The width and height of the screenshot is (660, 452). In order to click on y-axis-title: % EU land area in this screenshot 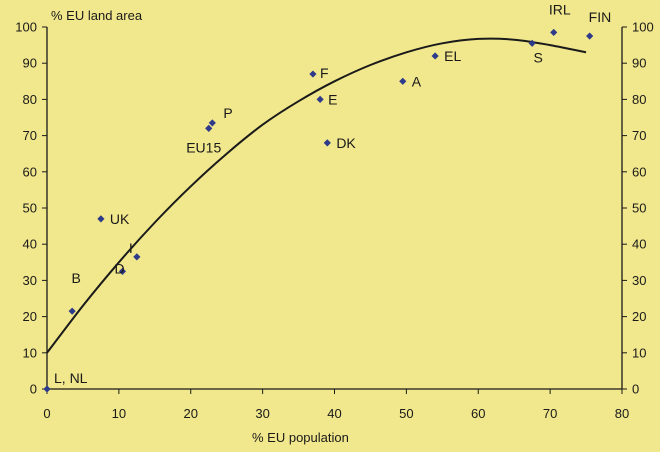, I will do `click(97, 15)`.